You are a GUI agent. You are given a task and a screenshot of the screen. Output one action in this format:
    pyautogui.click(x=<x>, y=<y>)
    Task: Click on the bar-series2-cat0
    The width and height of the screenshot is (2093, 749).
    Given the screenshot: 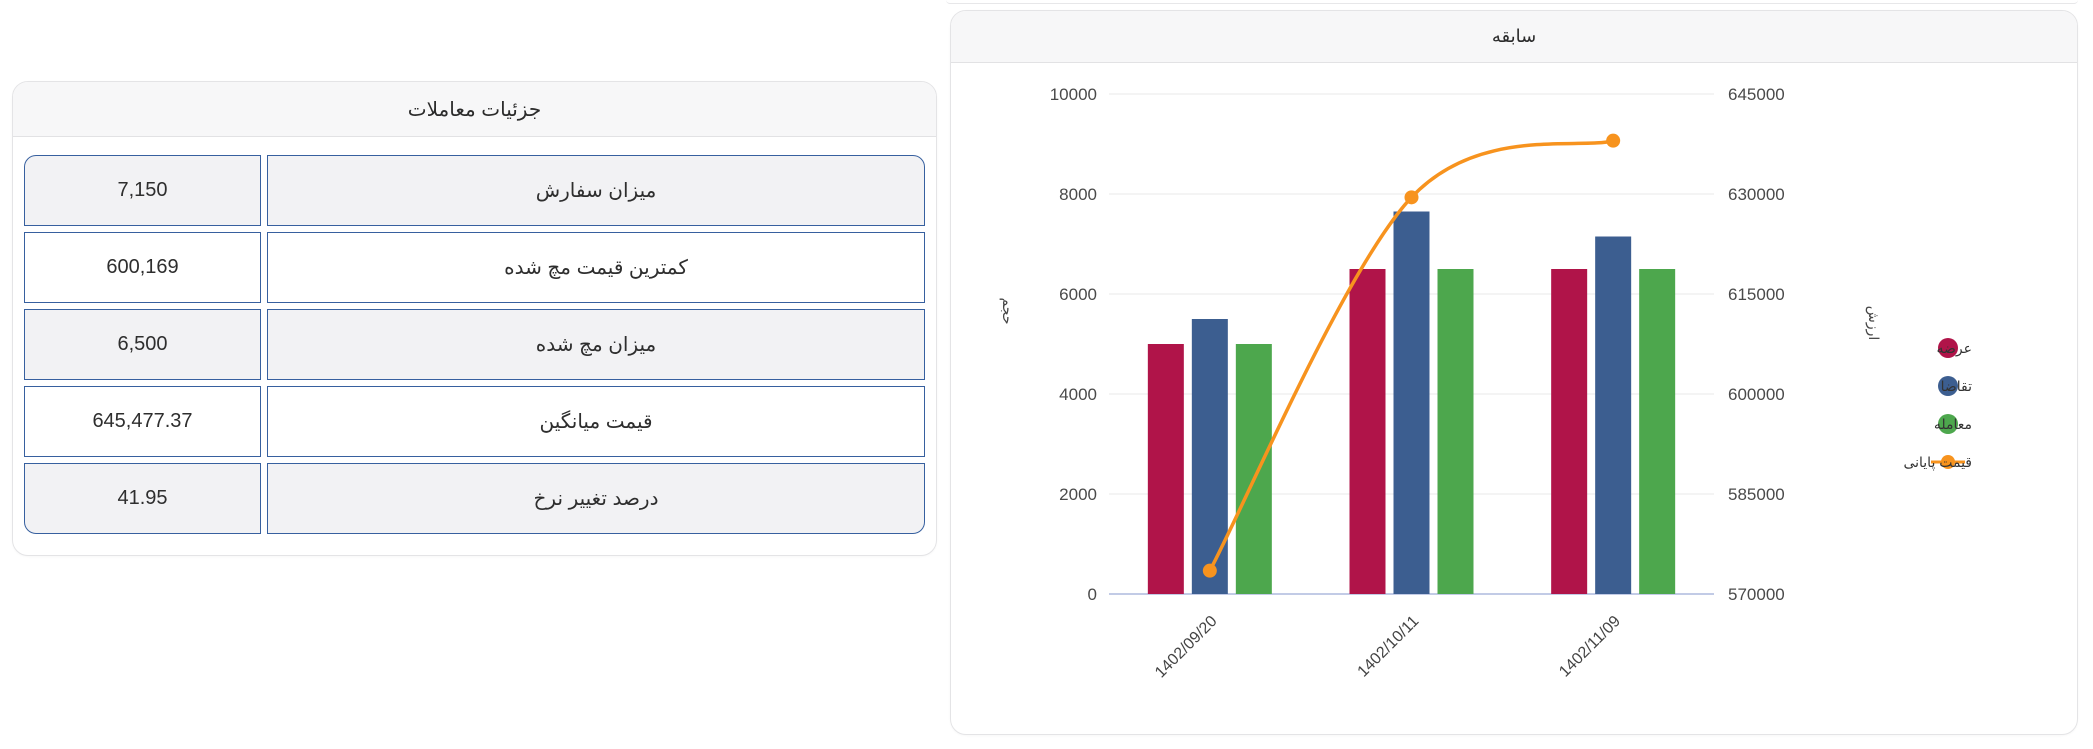 What is the action you would take?
    pyautogui.click(x=1253, y=469)
    